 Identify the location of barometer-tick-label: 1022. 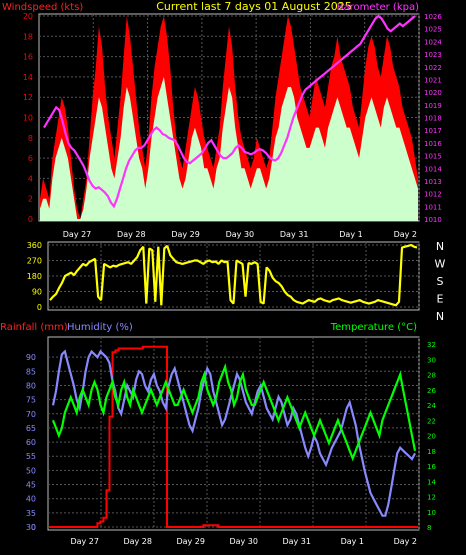
(433, 68).